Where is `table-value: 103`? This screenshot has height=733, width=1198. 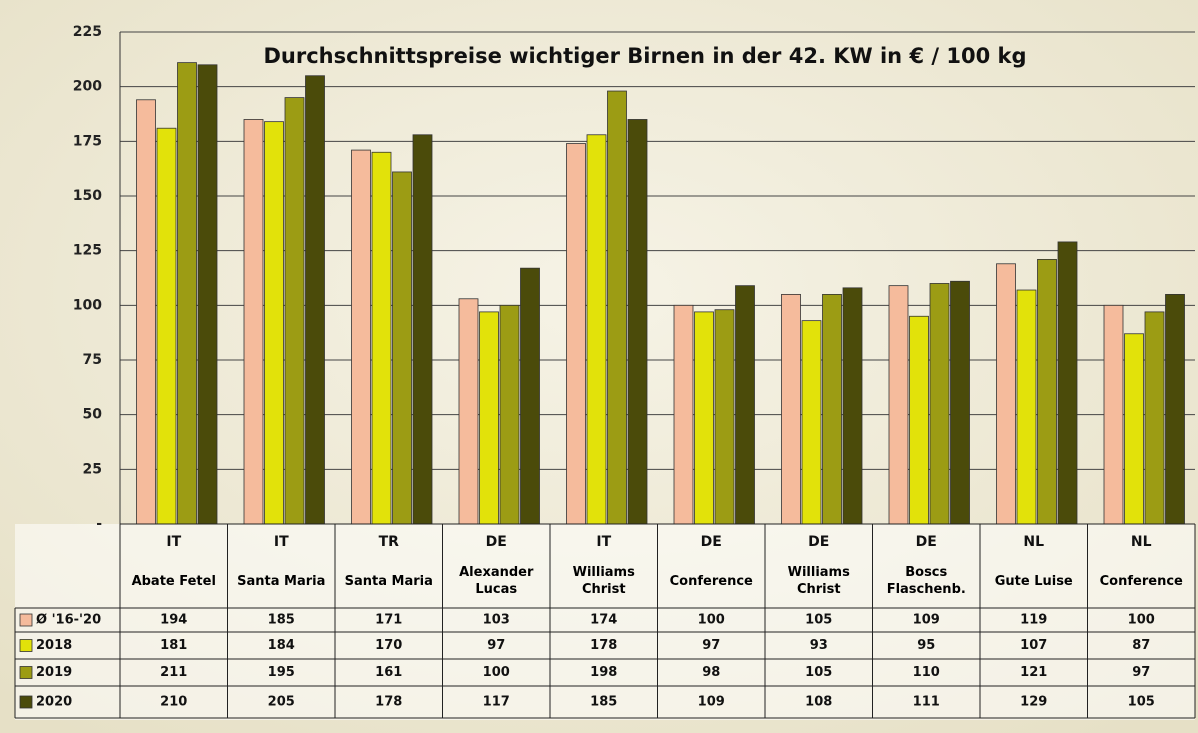
table-value: 103 is located at coordinates (496, 620).